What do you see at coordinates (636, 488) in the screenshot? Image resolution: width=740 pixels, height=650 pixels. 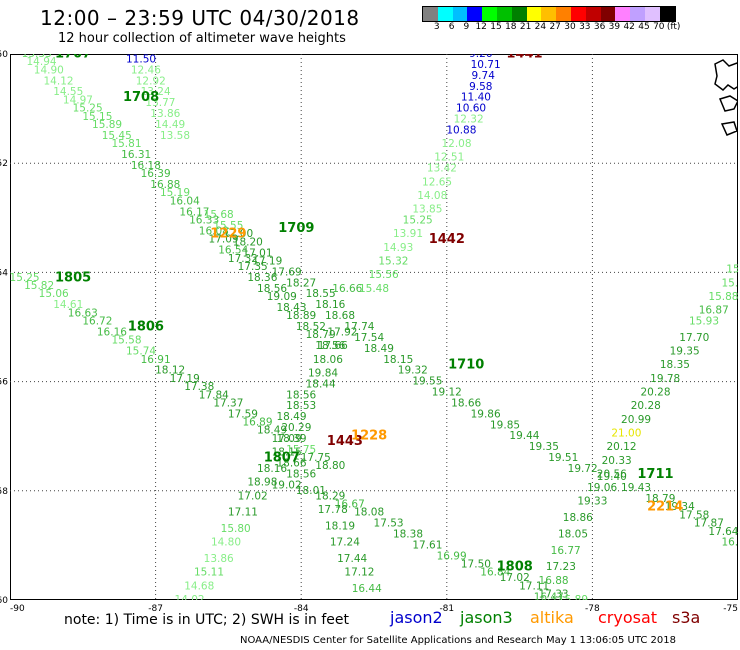 I see `wave-height-value: 19.43` at bounding box center [636, 488].